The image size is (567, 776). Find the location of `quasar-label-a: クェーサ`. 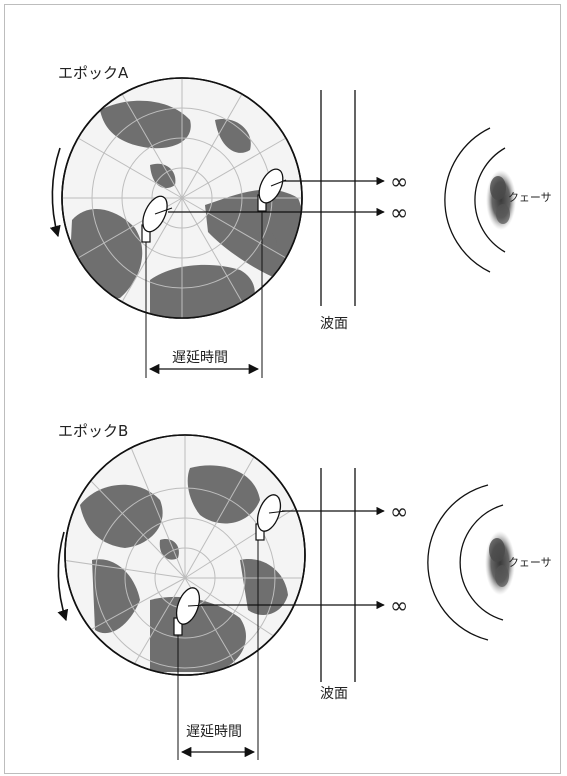

quasar-label-a: クェーサ is located at coordinates (530, 197).